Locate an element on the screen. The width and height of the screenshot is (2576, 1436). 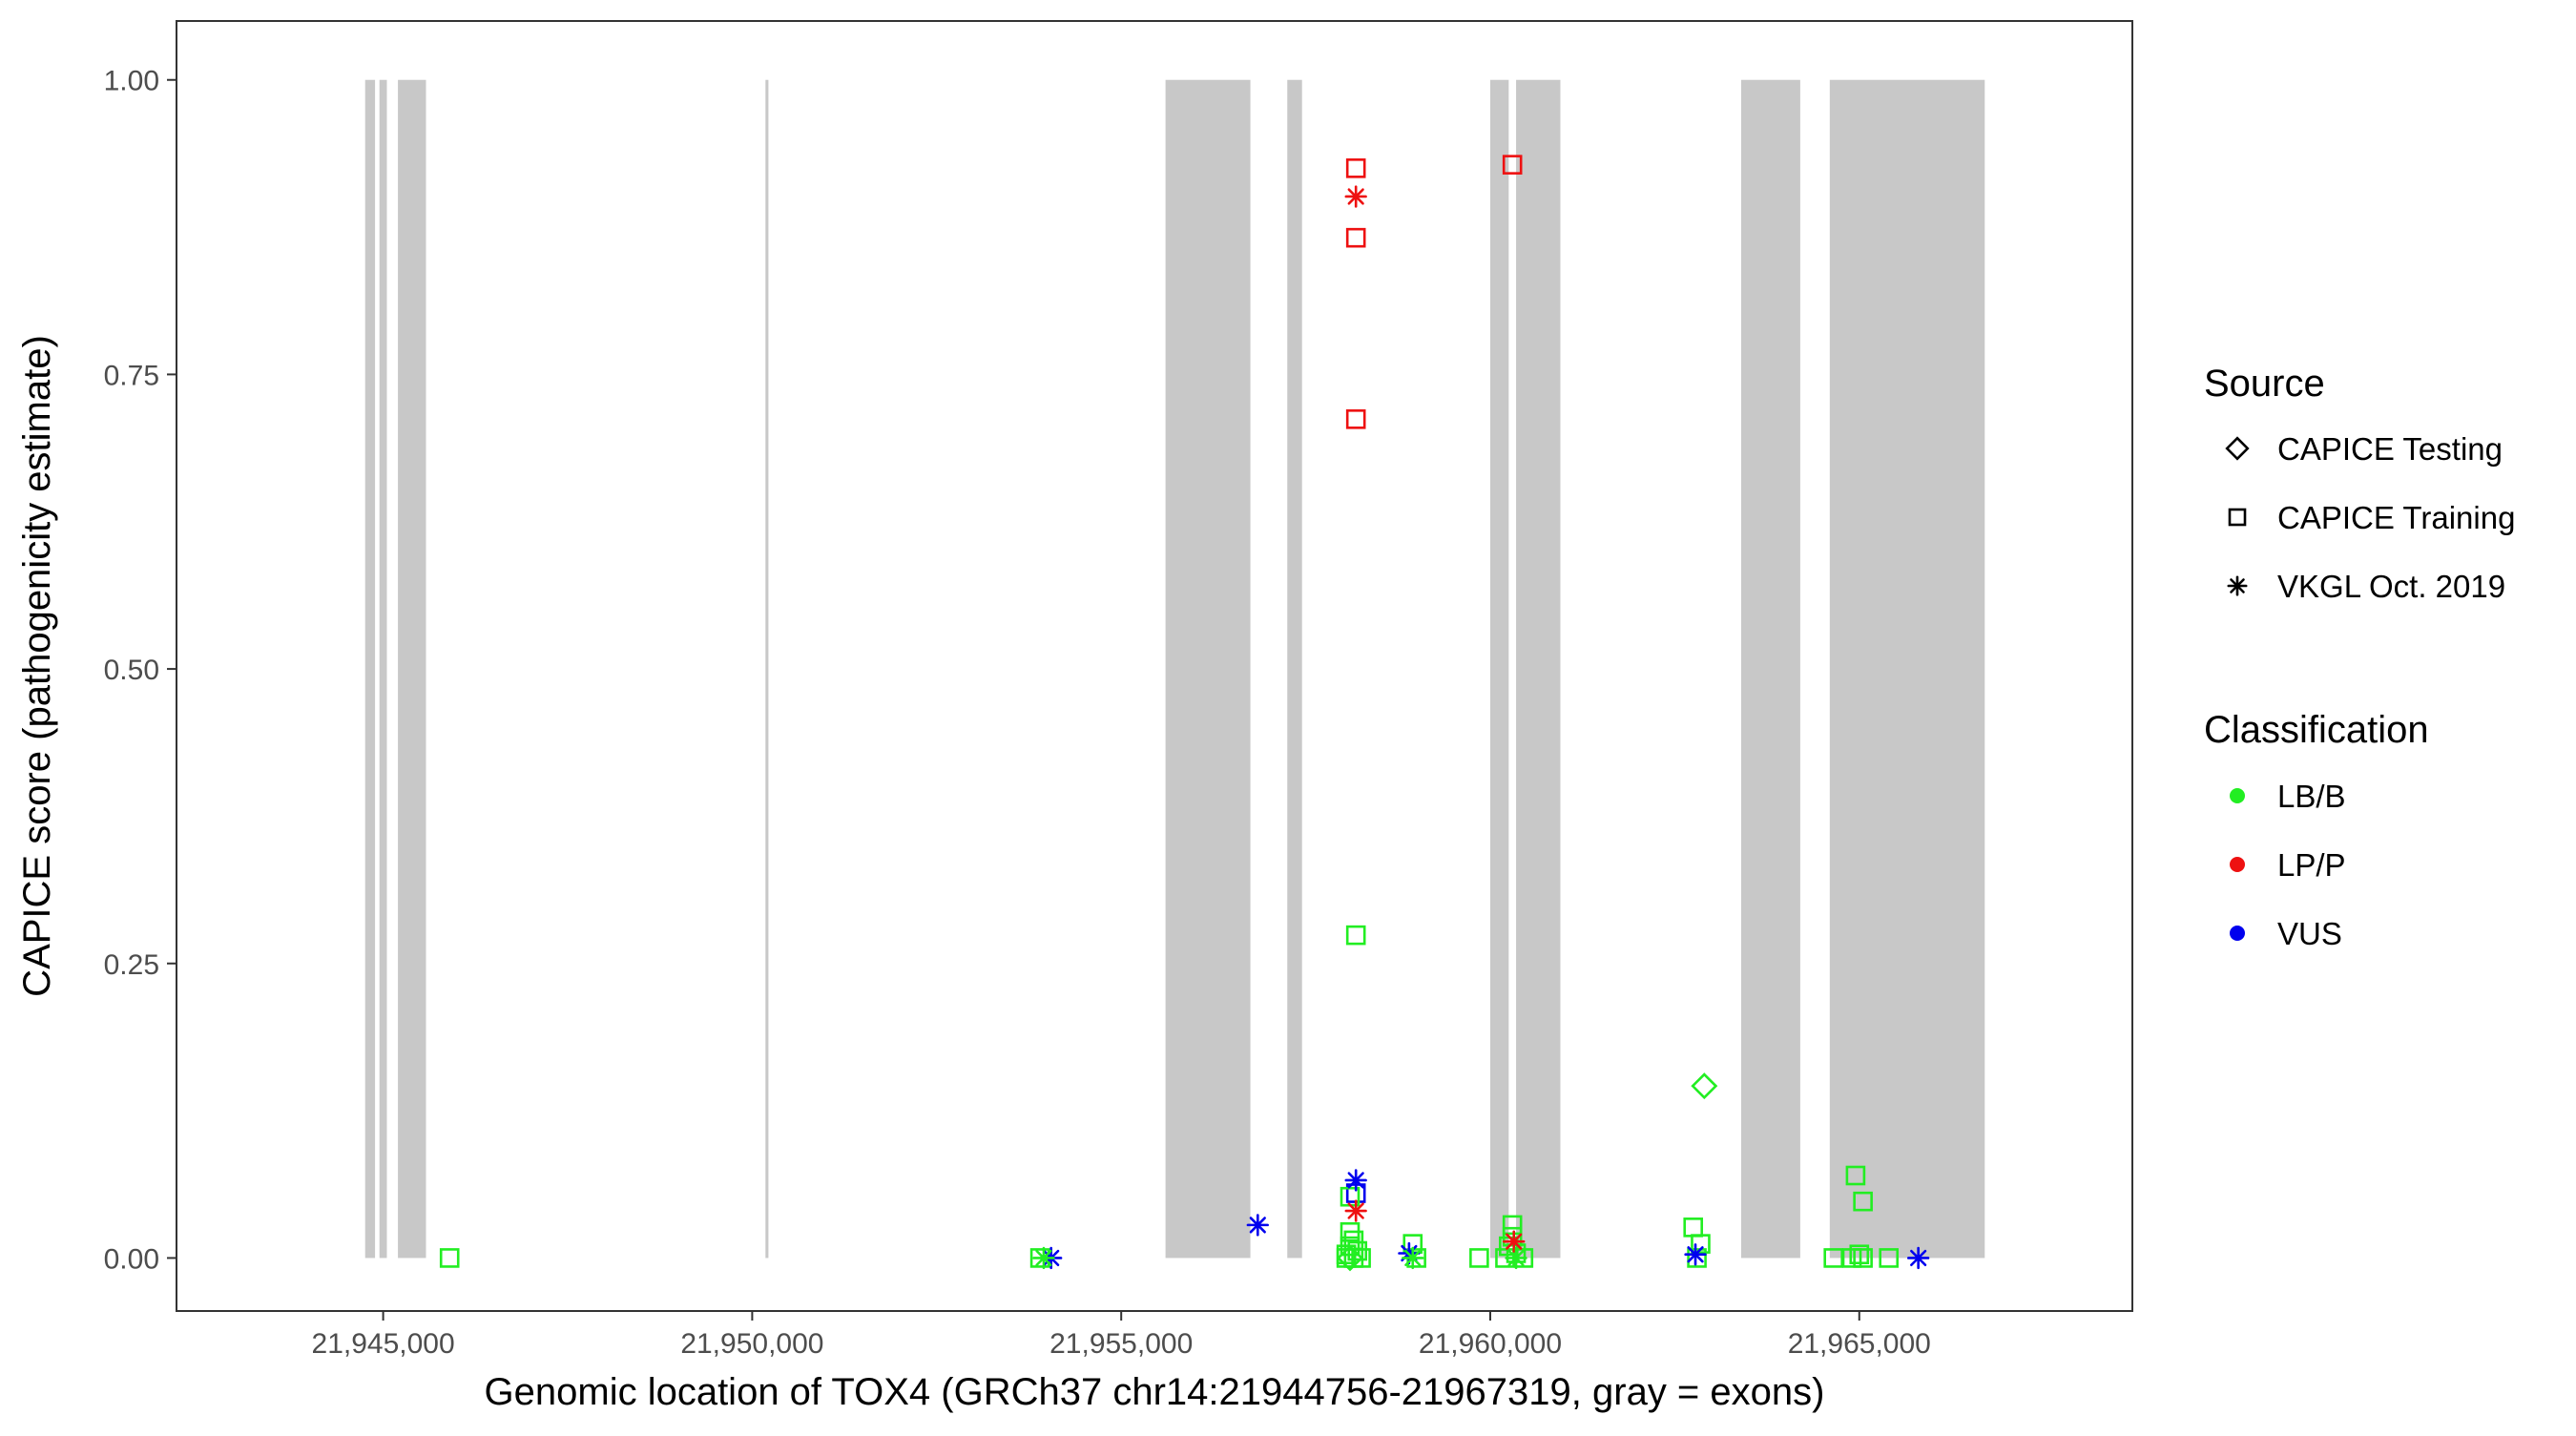
y-tick-label-4: 0.75 is located at coordinates (131, 375).